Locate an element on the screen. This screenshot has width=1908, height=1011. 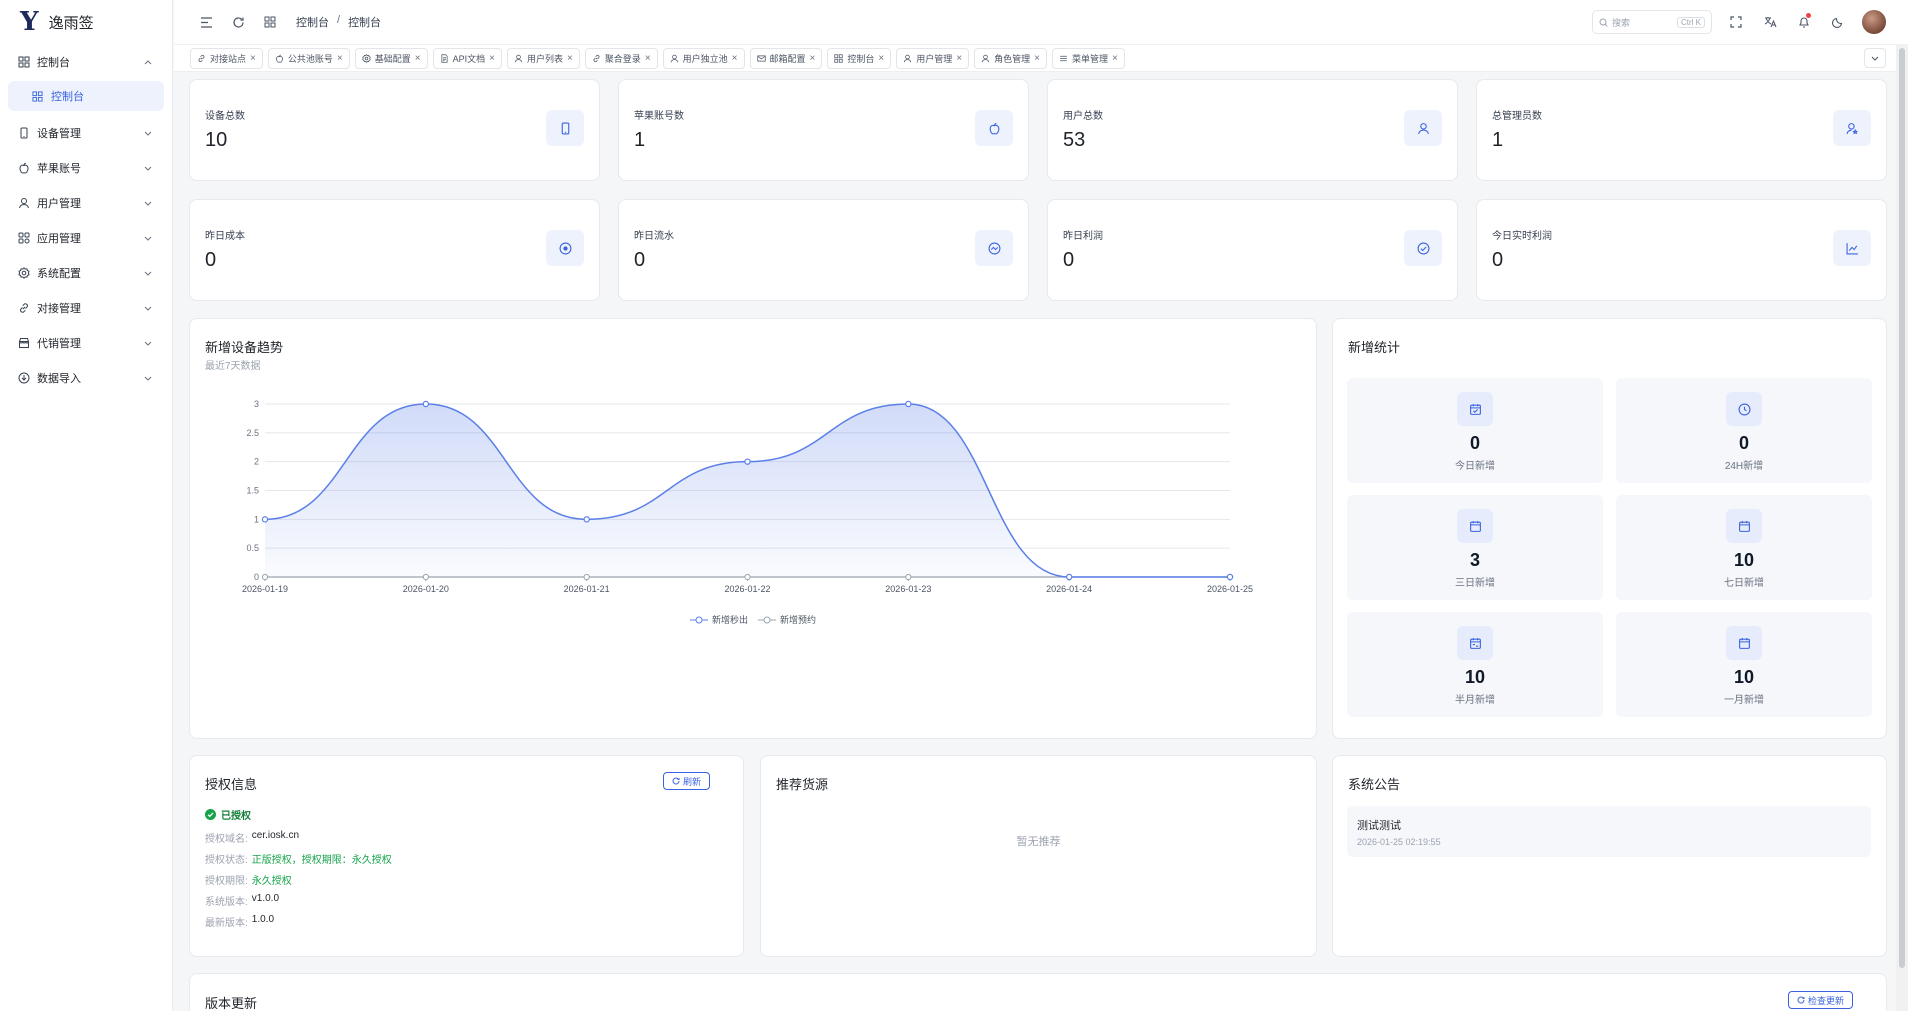
legend-marker-icon is located at coordinates (698, 619).